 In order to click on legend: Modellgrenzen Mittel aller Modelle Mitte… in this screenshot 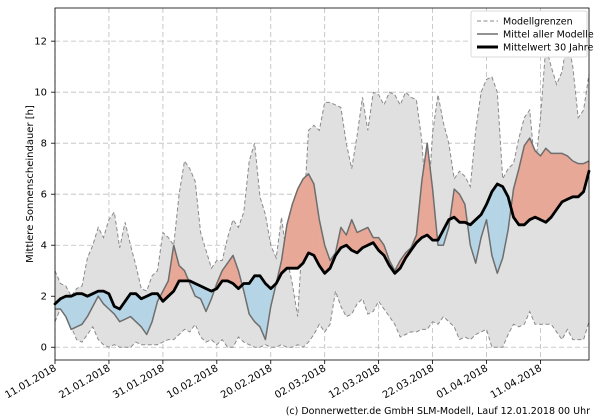, I will do `click(532, 34)`.